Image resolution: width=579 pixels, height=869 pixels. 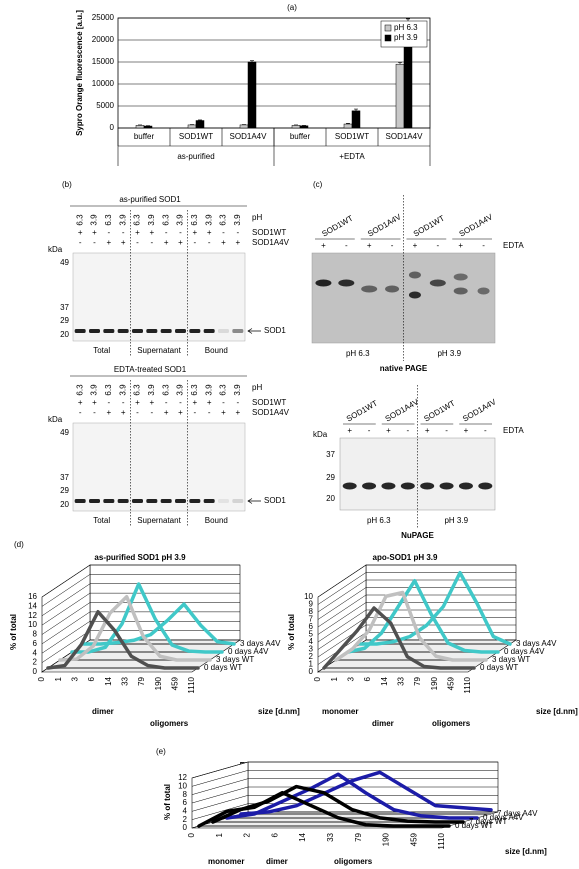 What do you see at coordinates (103, 39) in the screenshot?
I see `y-tick-label: 20000` at bounding box center [103, 39].